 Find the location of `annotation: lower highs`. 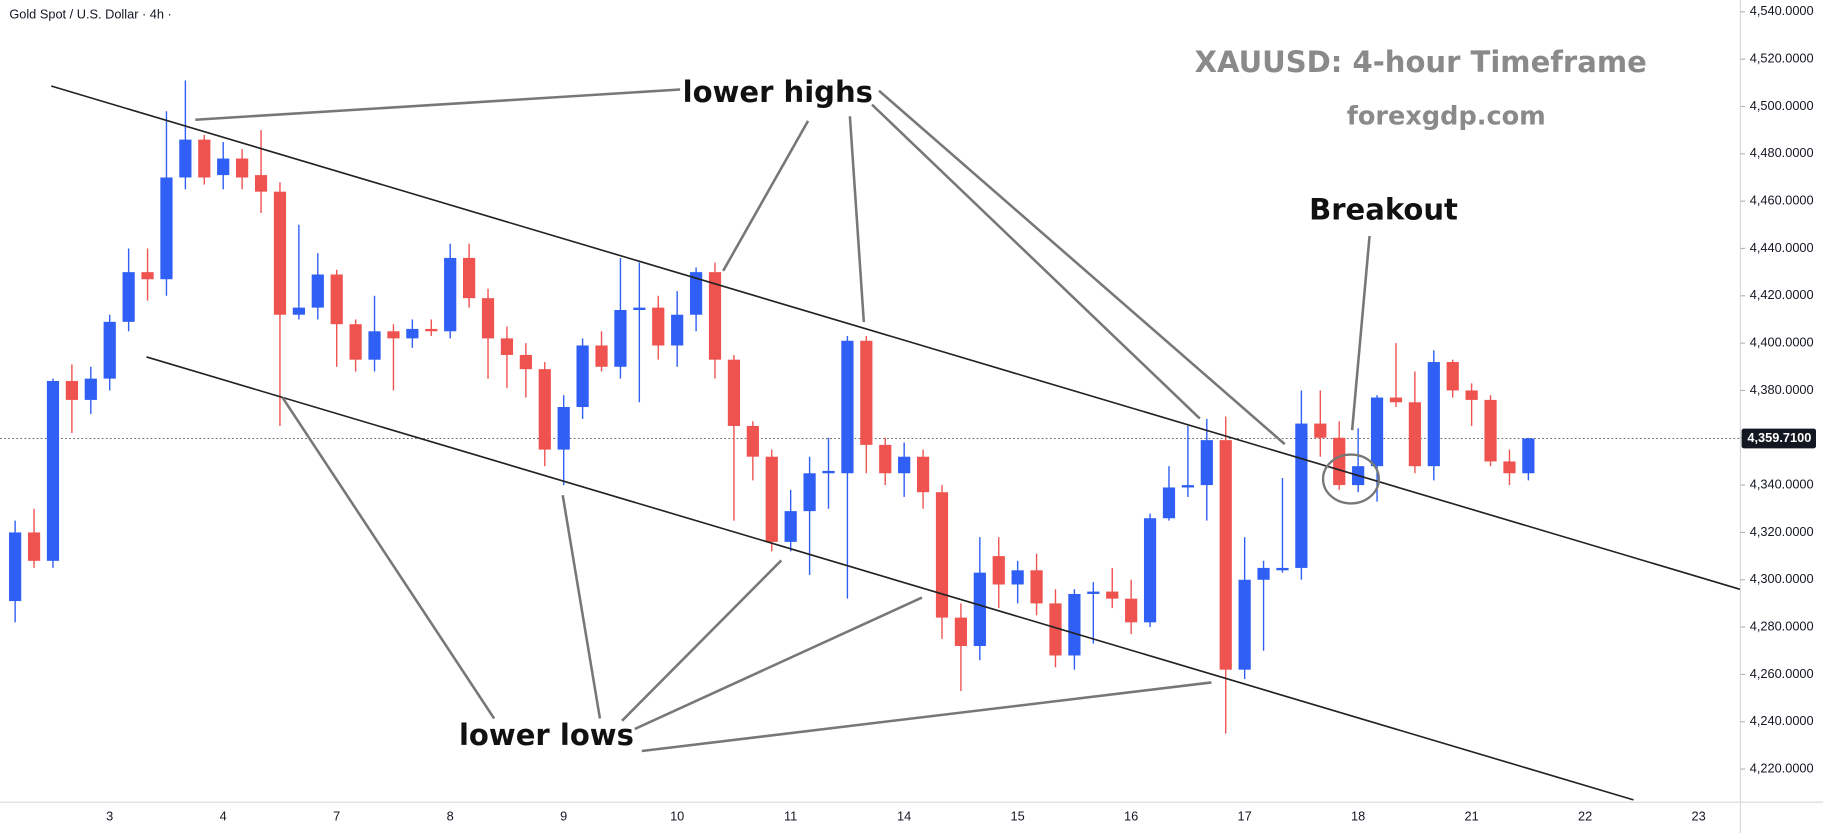

annotation: lower highs is located at coordinates (778, 92).